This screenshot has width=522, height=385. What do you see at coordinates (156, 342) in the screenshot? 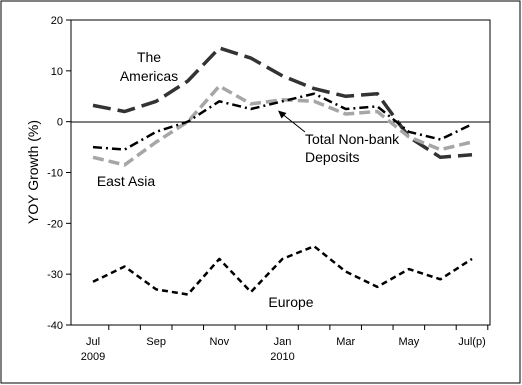
I see `x-tick-label: Sep` at bounding box center [156, 342].